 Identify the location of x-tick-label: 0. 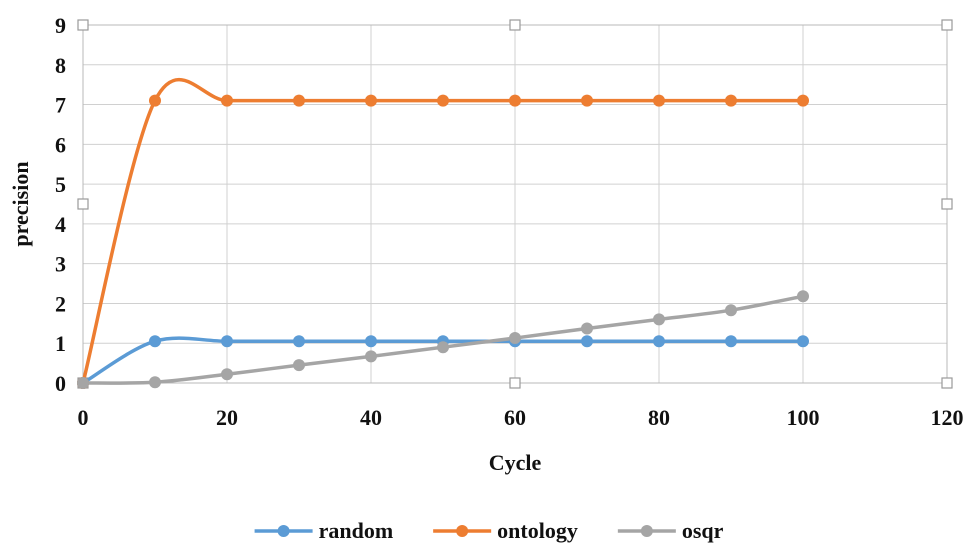
(83, 417).